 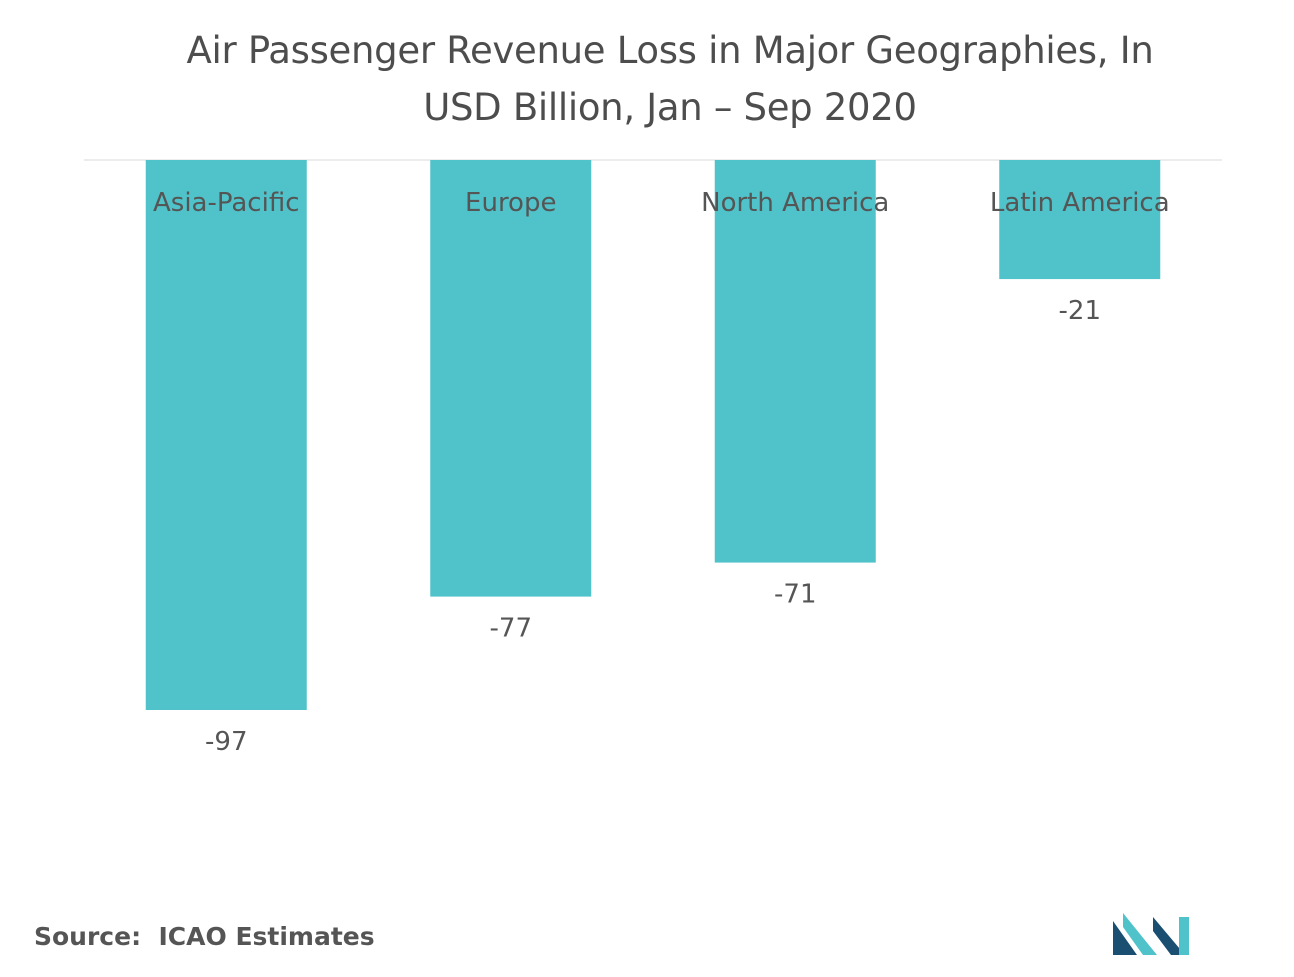 What do you see at coordinates (226, 435) in the screenshot?
I see `bar-asia-pacific` at bounding box center [226, 435].